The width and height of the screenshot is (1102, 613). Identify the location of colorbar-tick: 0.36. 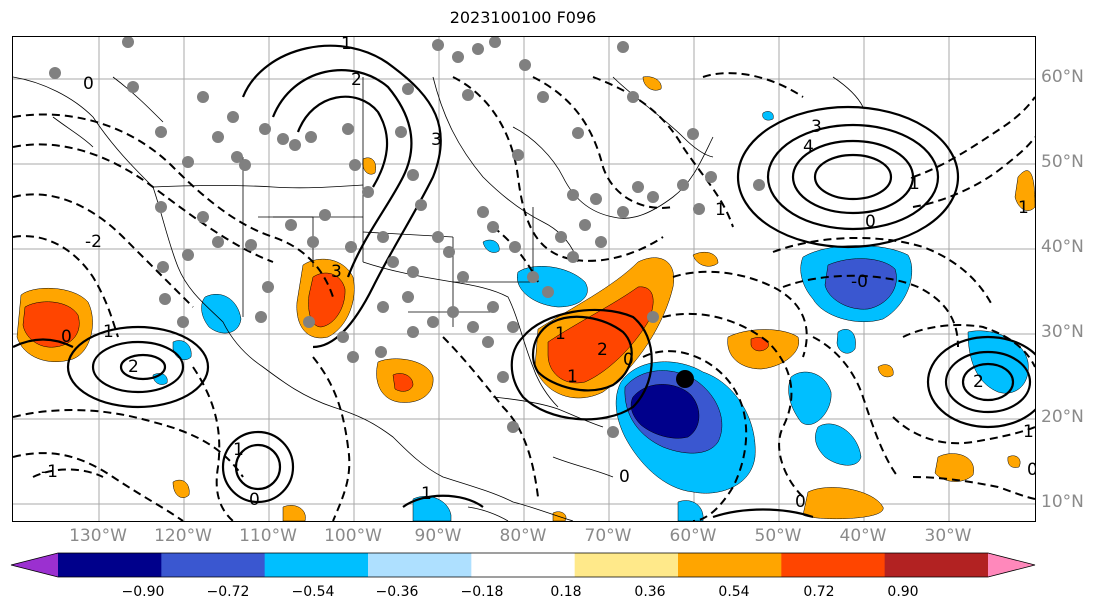
(650, 592).